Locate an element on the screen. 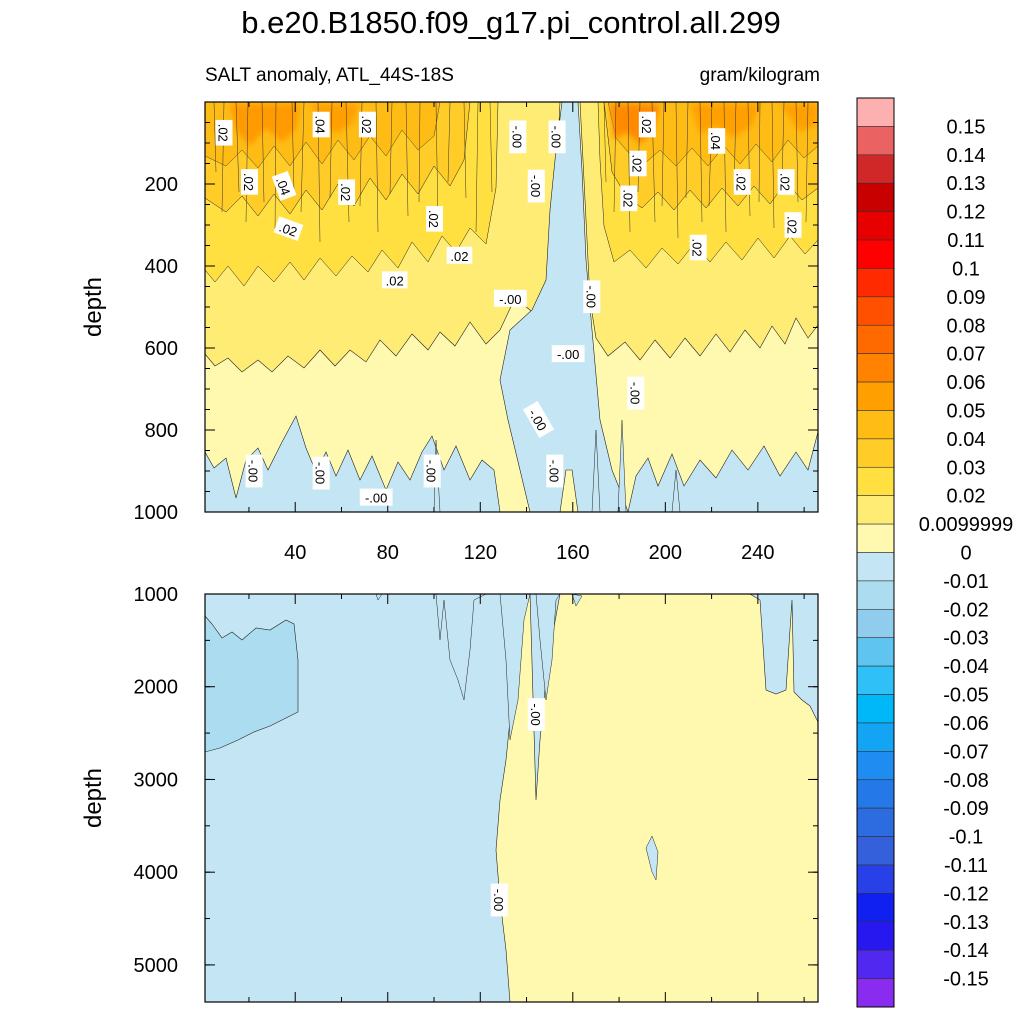 This screenshot has height=1024, width=1024. main-title: b.e20.B1850.f09_g17.pi_control.all.299 is located at coordinates (511, 22).